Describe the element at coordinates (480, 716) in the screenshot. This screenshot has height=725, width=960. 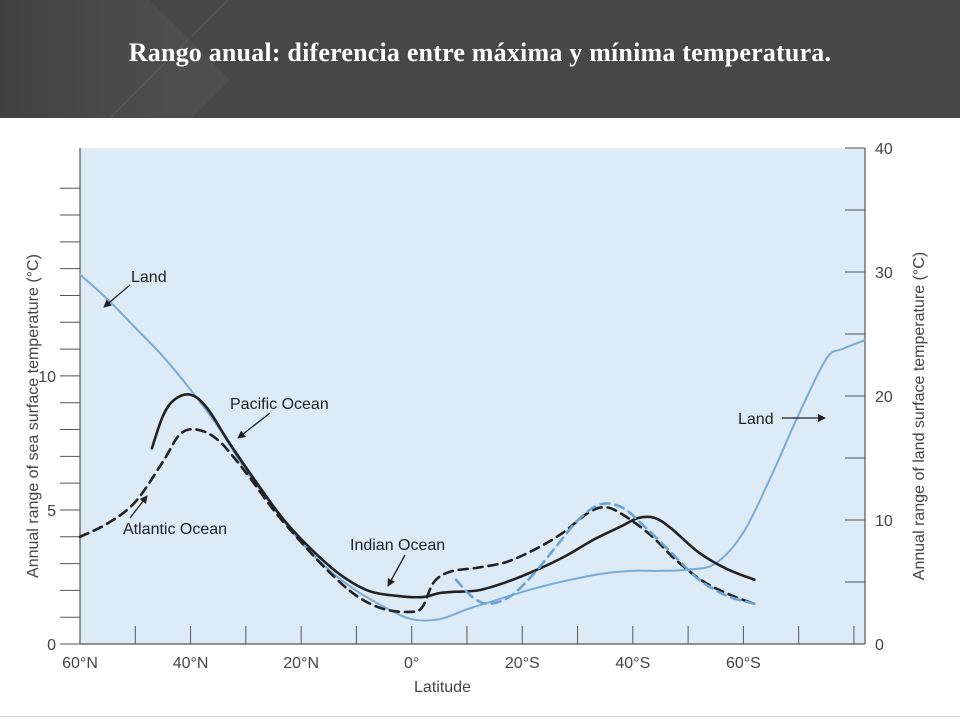
I see `footer-divider` at that location.